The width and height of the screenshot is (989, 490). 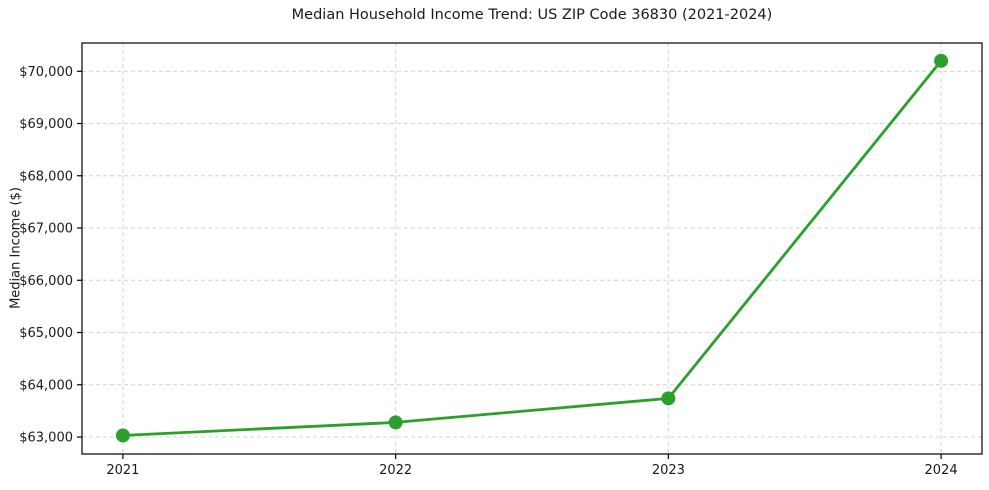 I want to click on y-tick-label: $64,000, so click(x=46, y=385).